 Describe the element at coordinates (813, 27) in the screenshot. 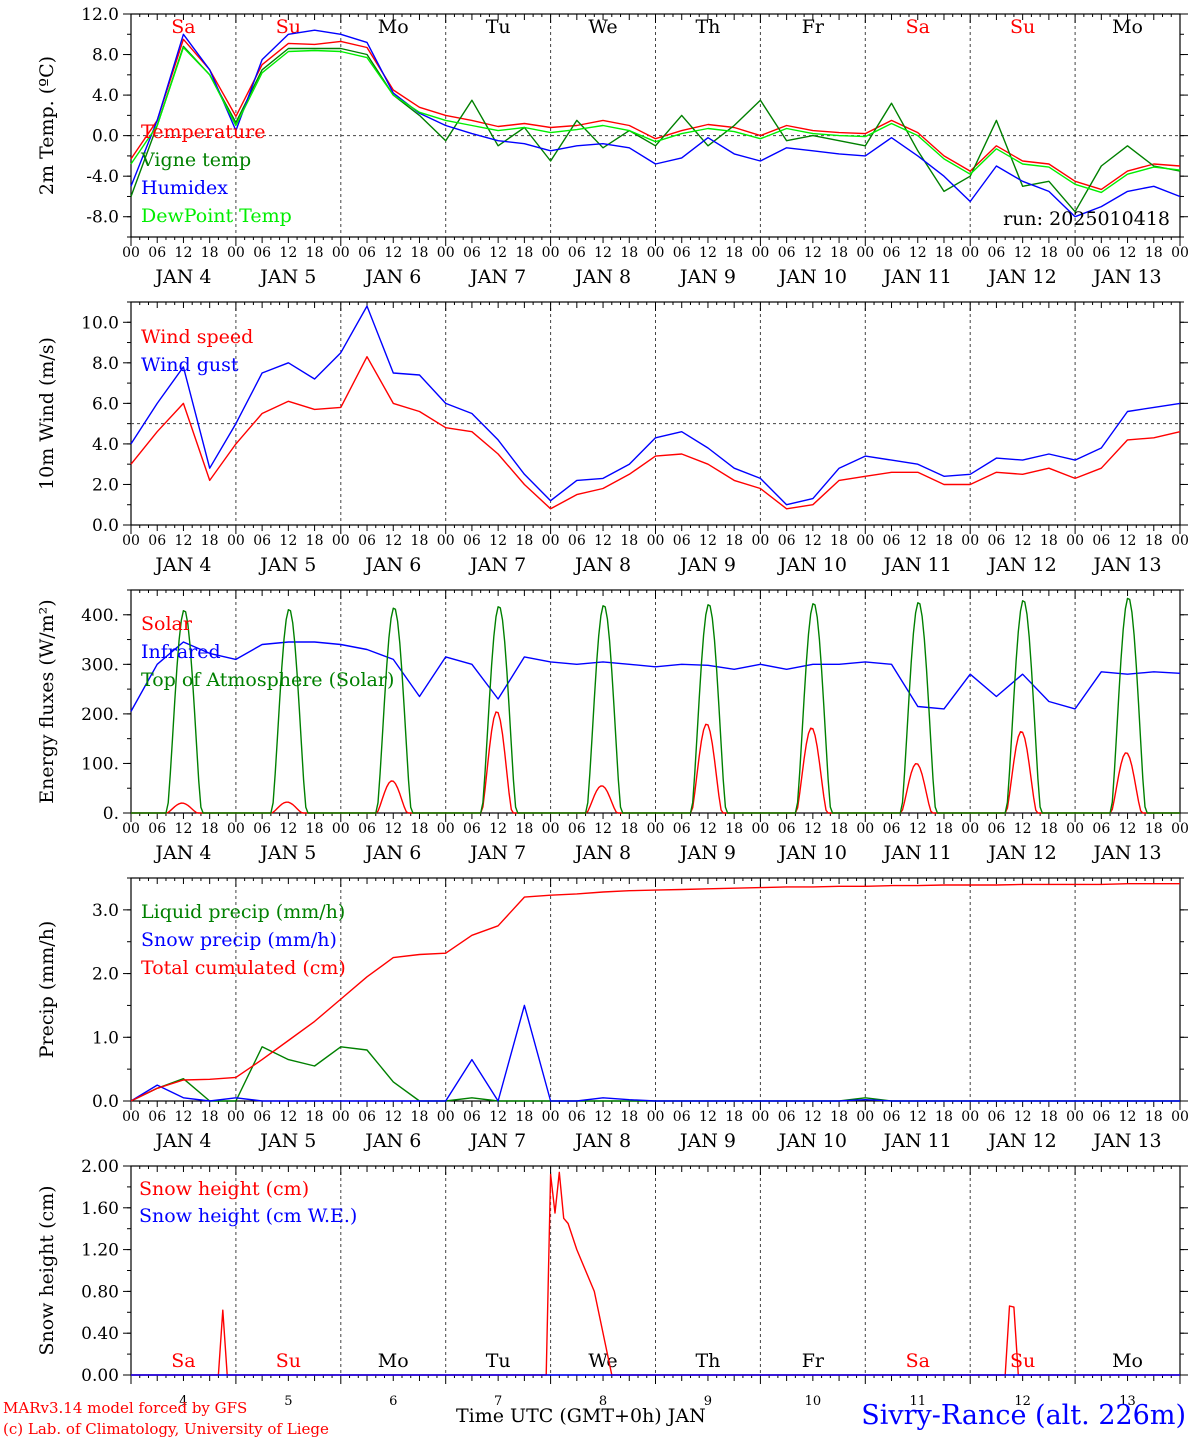

I see `weekday-label: Fr` at that location.